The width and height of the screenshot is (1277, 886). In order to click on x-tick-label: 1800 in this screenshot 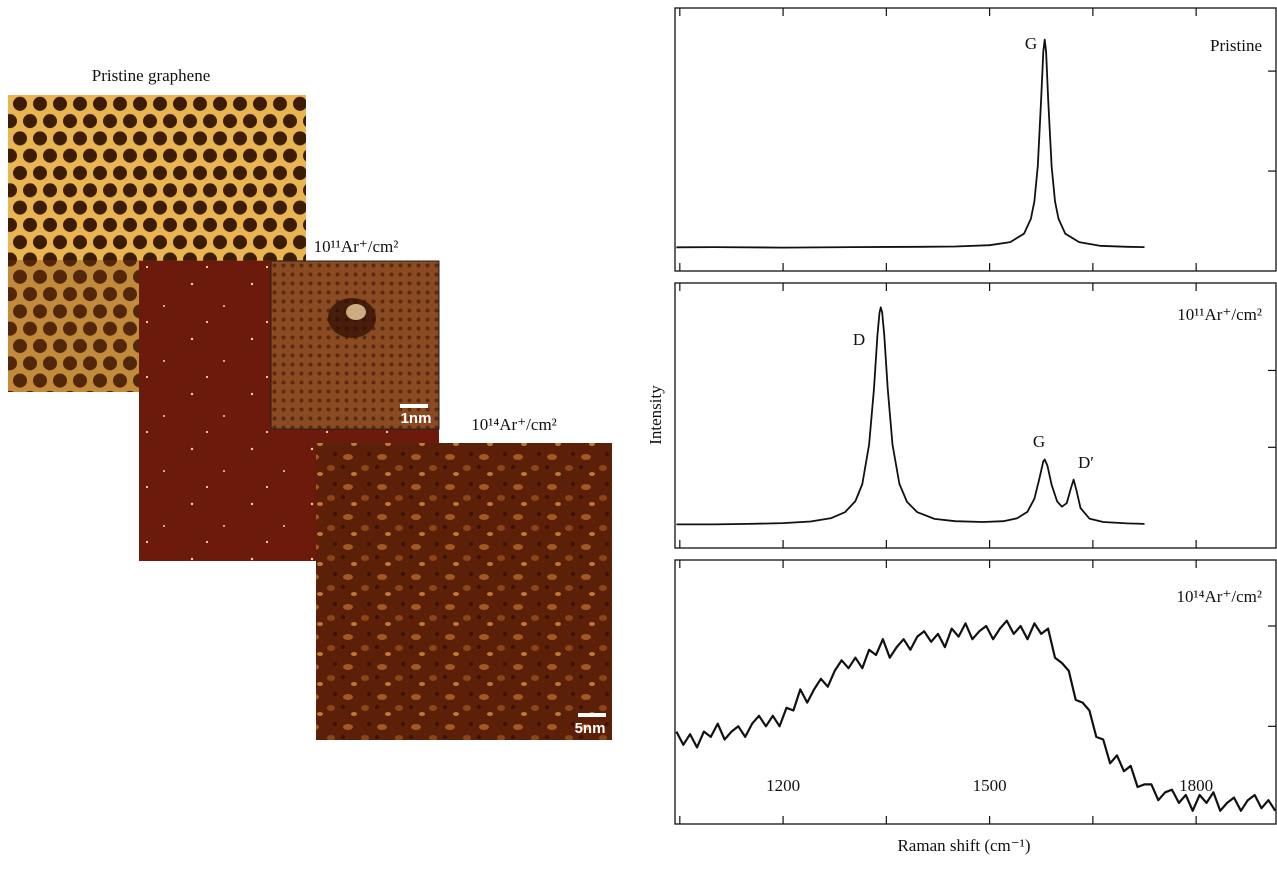, I will do `click(1196, 785)`.